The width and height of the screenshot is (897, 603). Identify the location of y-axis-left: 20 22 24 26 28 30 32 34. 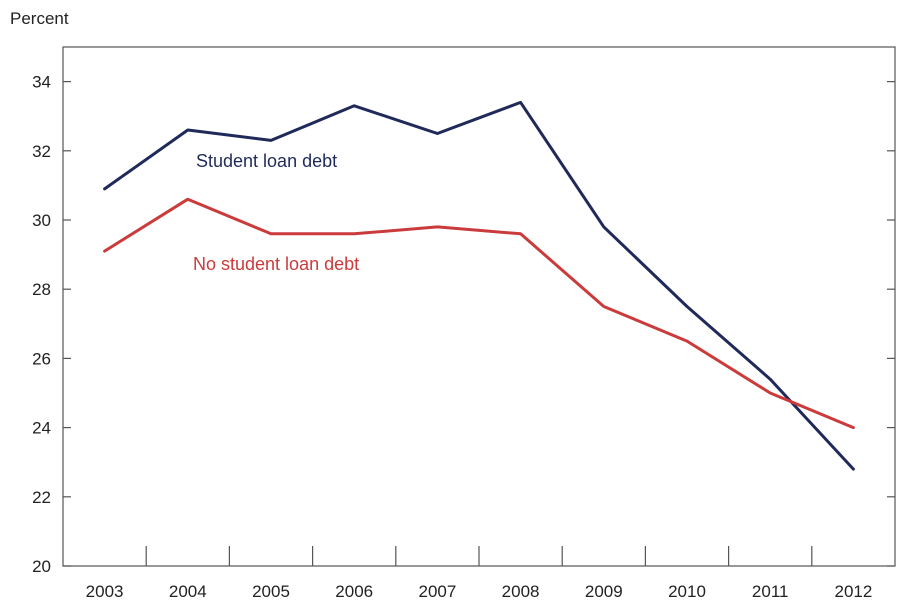
(51, 324).